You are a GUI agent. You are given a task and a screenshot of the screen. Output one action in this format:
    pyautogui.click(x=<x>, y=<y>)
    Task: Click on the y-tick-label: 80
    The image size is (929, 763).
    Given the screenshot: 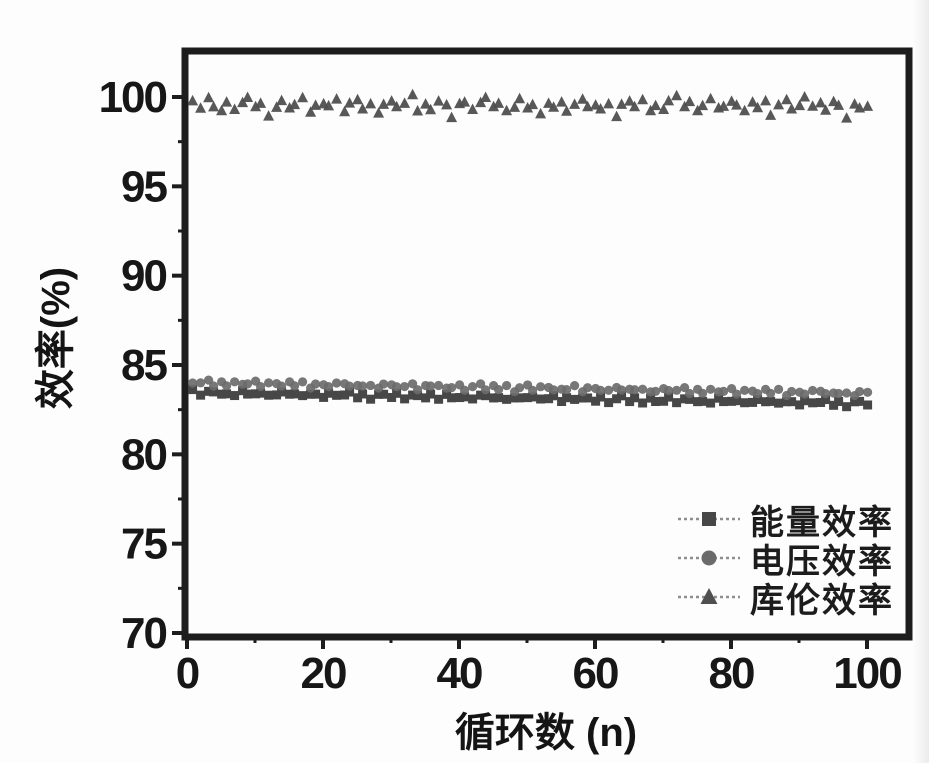 What is the action you would take?
    pyautogui.click(x=143, y=454)
    